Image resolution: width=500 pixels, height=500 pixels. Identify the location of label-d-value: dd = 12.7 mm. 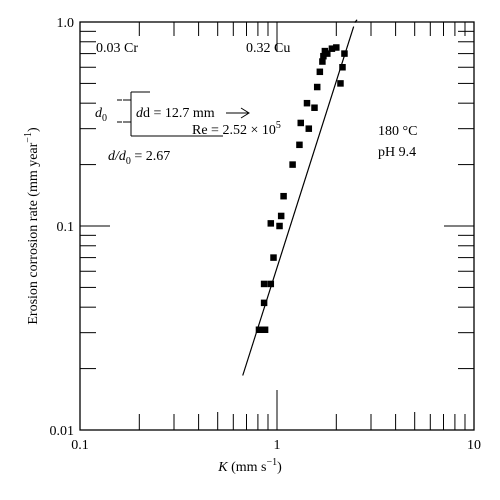
(175, 113).